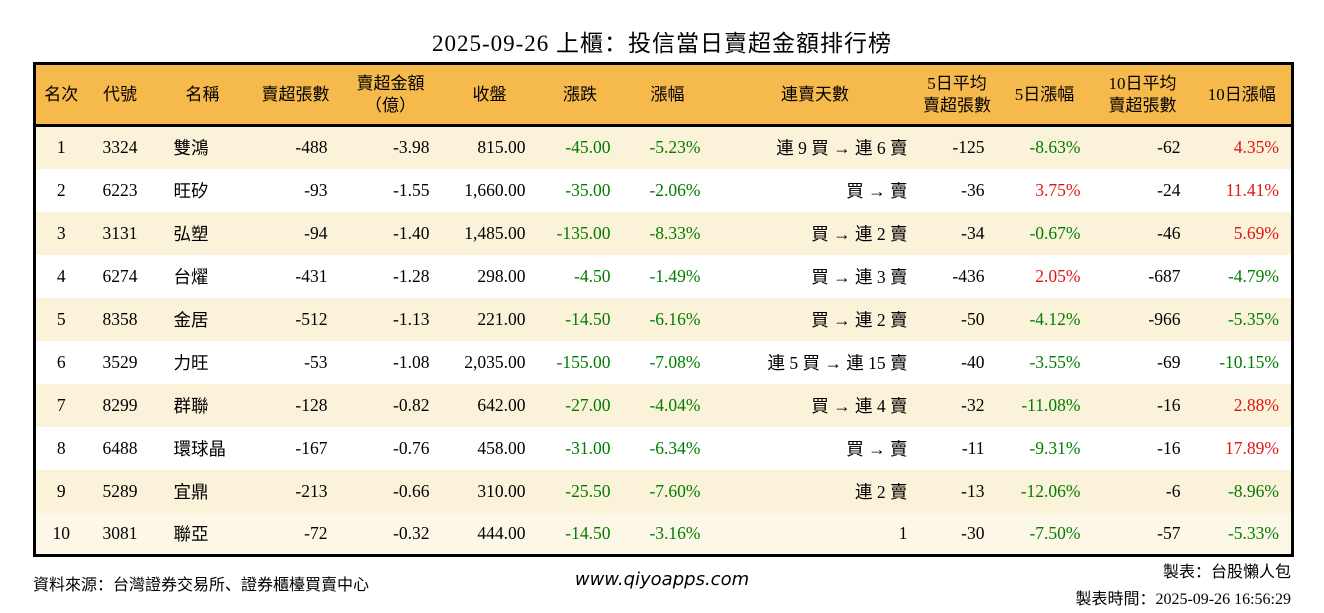 The height and width of the screenshot is (613, 1324). I want to click on cell-avg10_lots: -69, so click(1169, 361).